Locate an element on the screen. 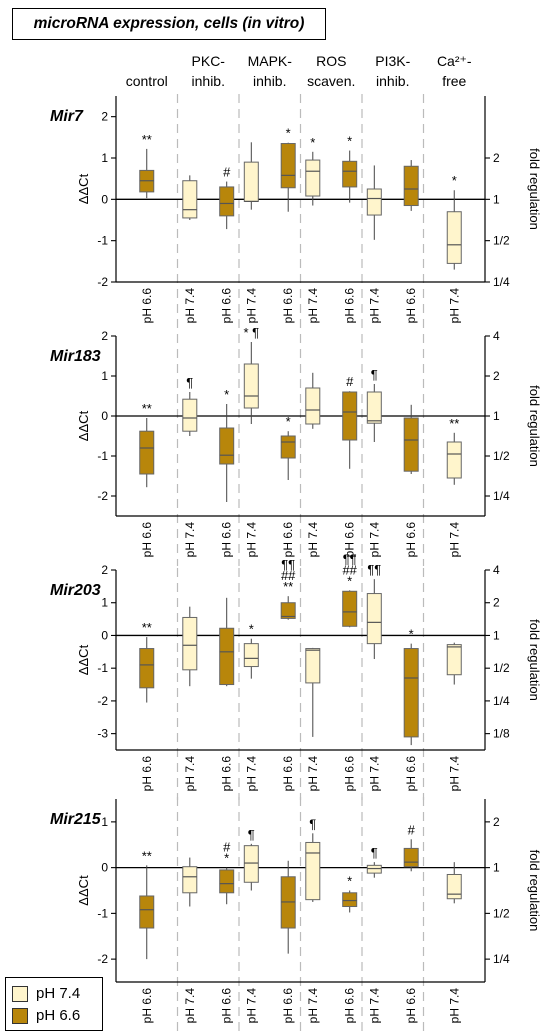 This screenshot has height=1035, width=550. figure-title-box: microRNA expression, cells (in vitro) is located at coordinates (169, 24).